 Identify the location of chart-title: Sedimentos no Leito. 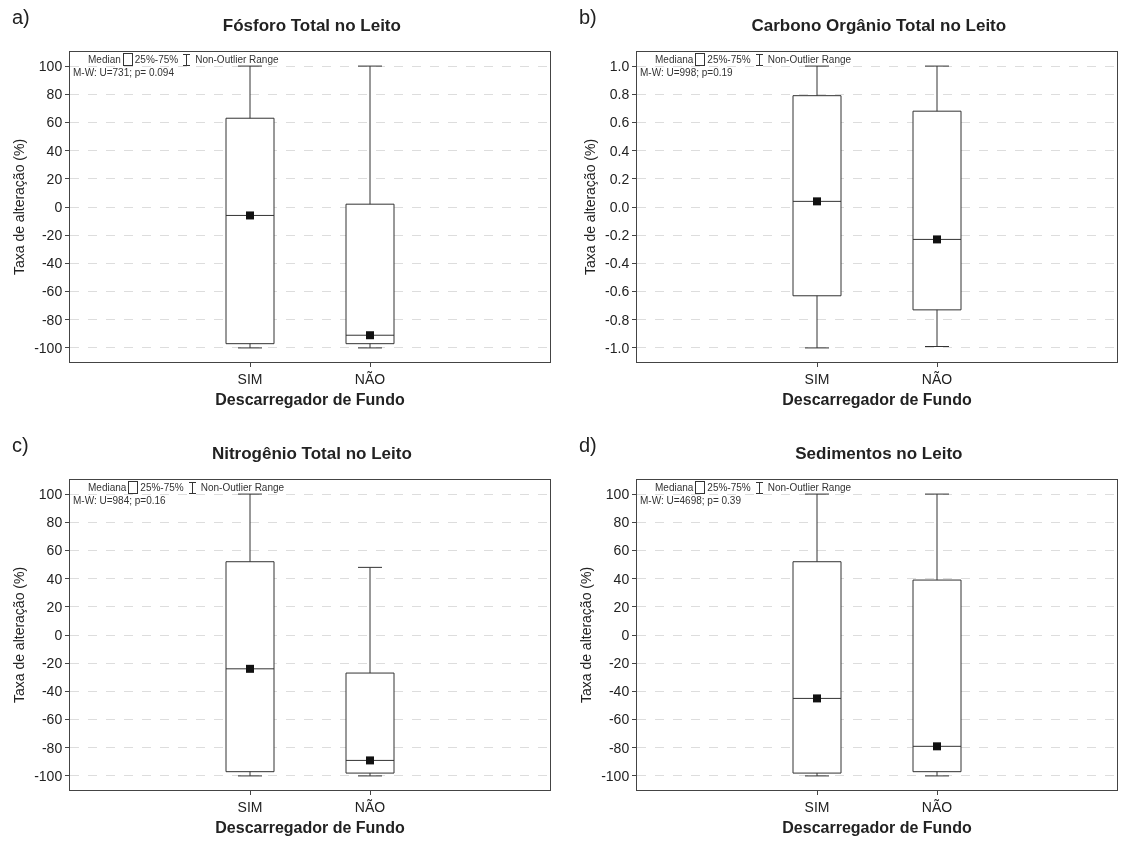
(879, 454).